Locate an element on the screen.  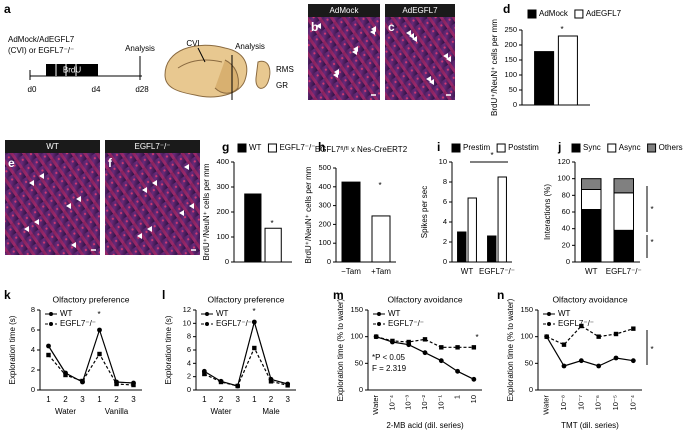
panel-label: l is located at coordinates (163, 295).